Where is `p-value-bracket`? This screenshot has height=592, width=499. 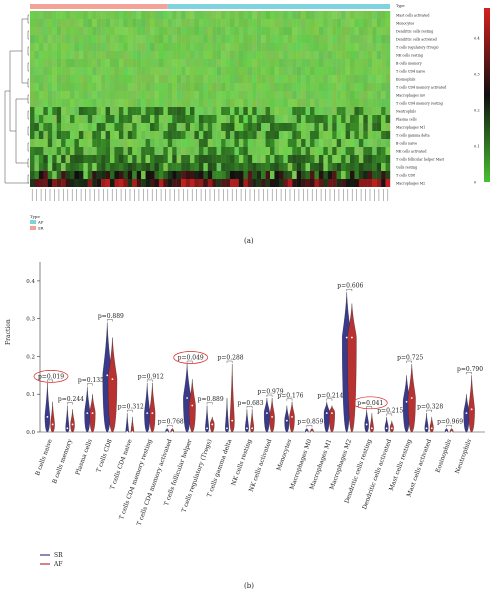
p-value-bracket is located at coordinates (149, 380).